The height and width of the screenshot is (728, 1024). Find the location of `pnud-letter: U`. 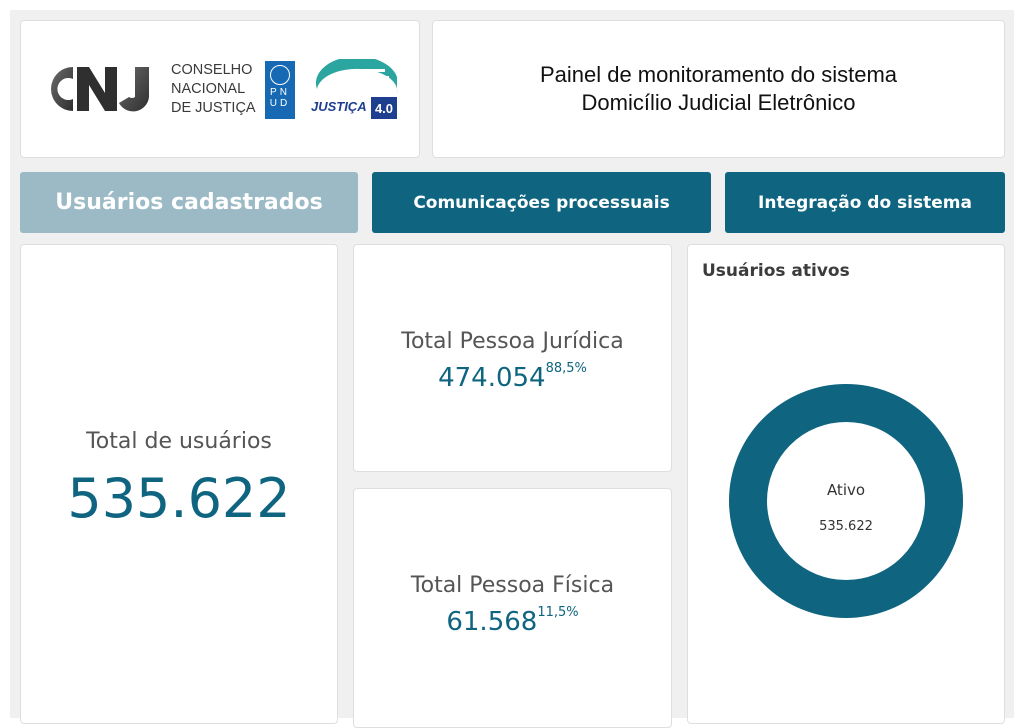

pnud-letter: U is located at coordinates (274, 103).